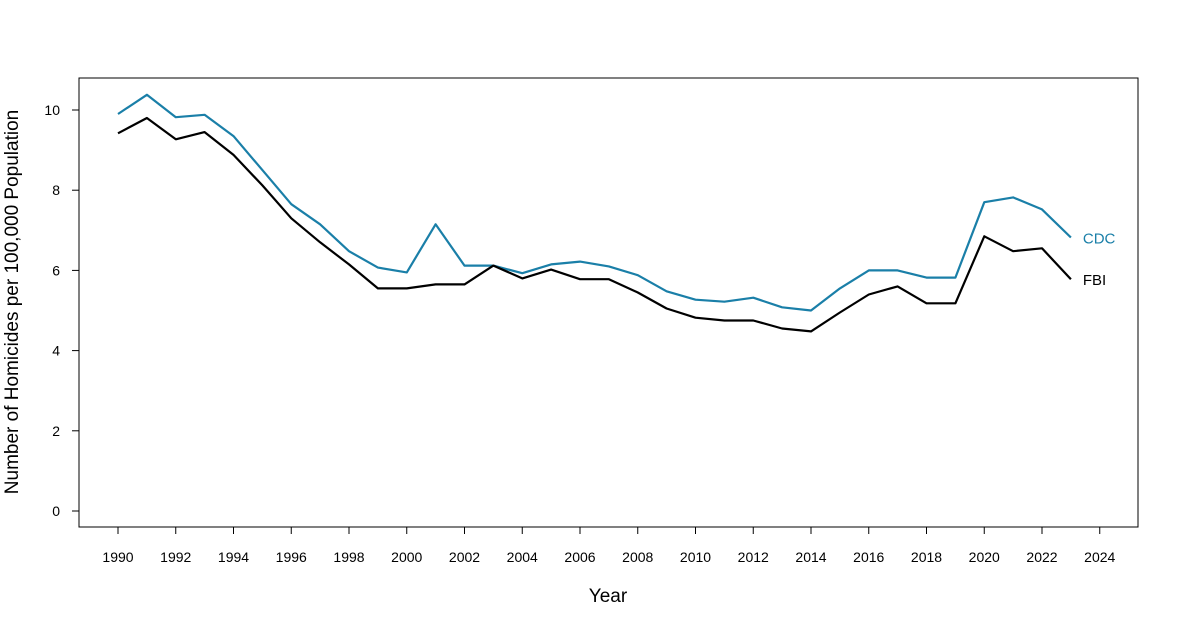  Describe the element at coordinates (117, 557) in the screenshot. I see `x-tick-label: 1990` at that location.